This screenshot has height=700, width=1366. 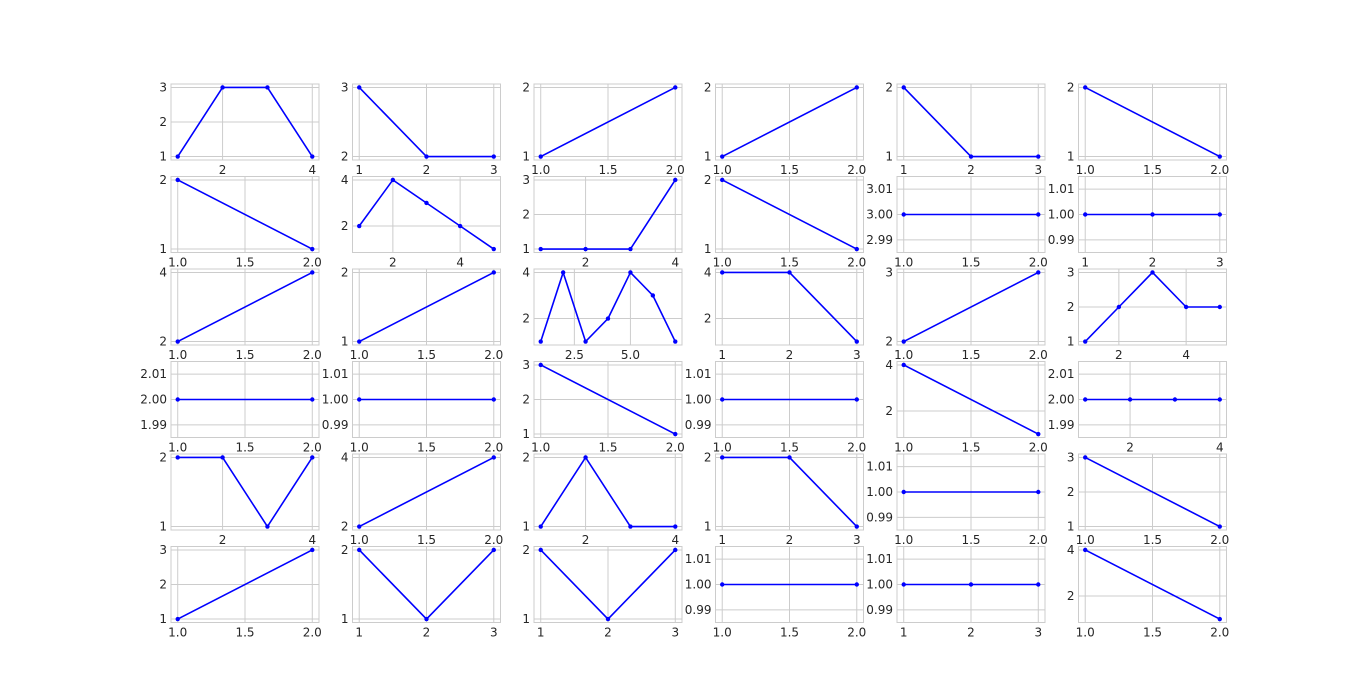 I want to click on subplot-3-1: 1.0 1.5 2.0 2 4, so click(x=240, y=313).